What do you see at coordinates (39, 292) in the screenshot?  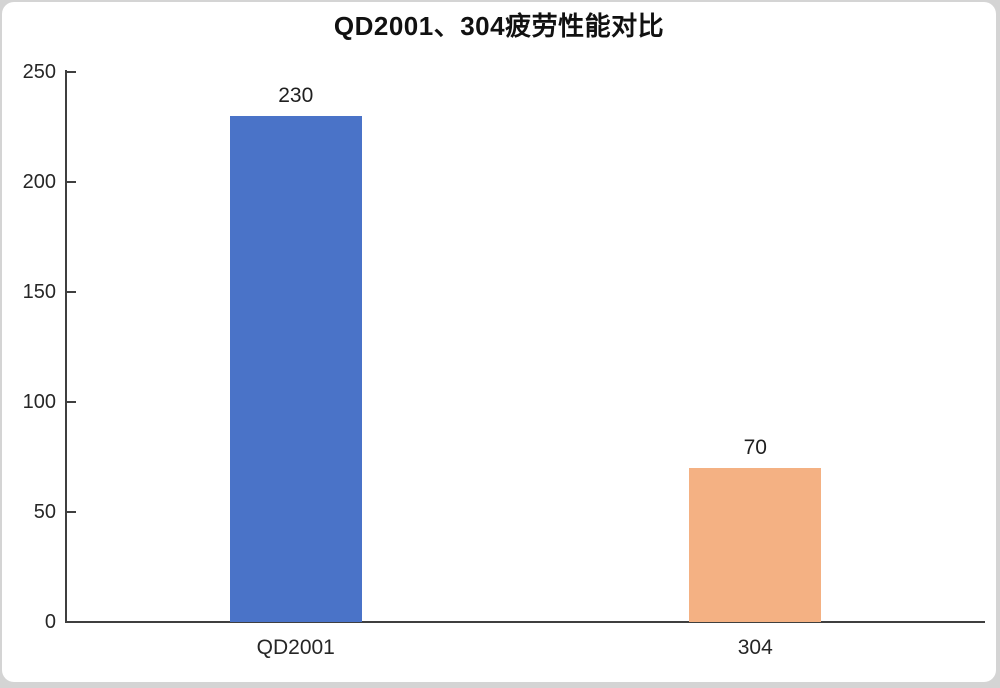 I see `y-axis-tick-label-150: 150` at bounding box center [39, 292].